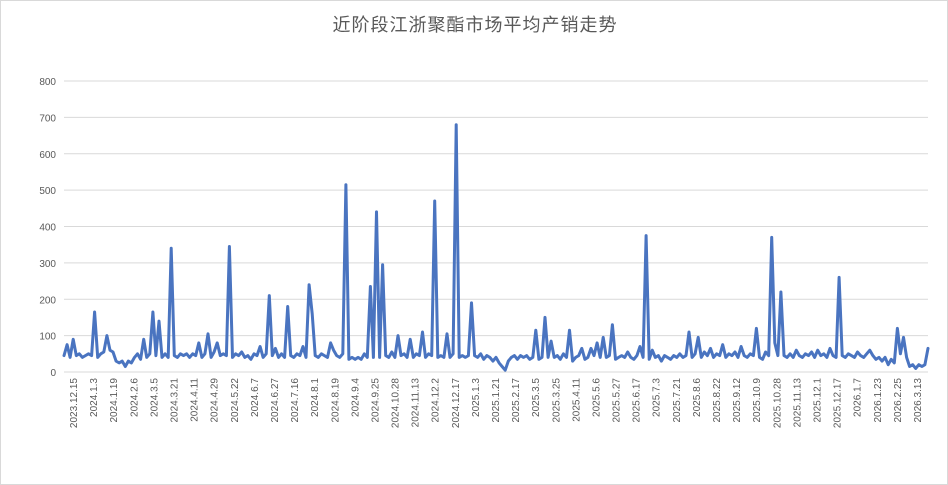 The image size is (948, 485). I want to click on x-tick-label: 2025.3.5, so click(536, 397).